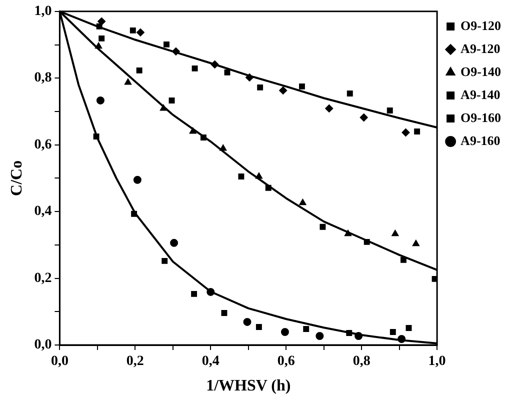 The image size is (519, 404). What do you see at coordinates (481, 25) in the screenshot?
I see `legend-label: O9-120` at bounding box center [481, 25].